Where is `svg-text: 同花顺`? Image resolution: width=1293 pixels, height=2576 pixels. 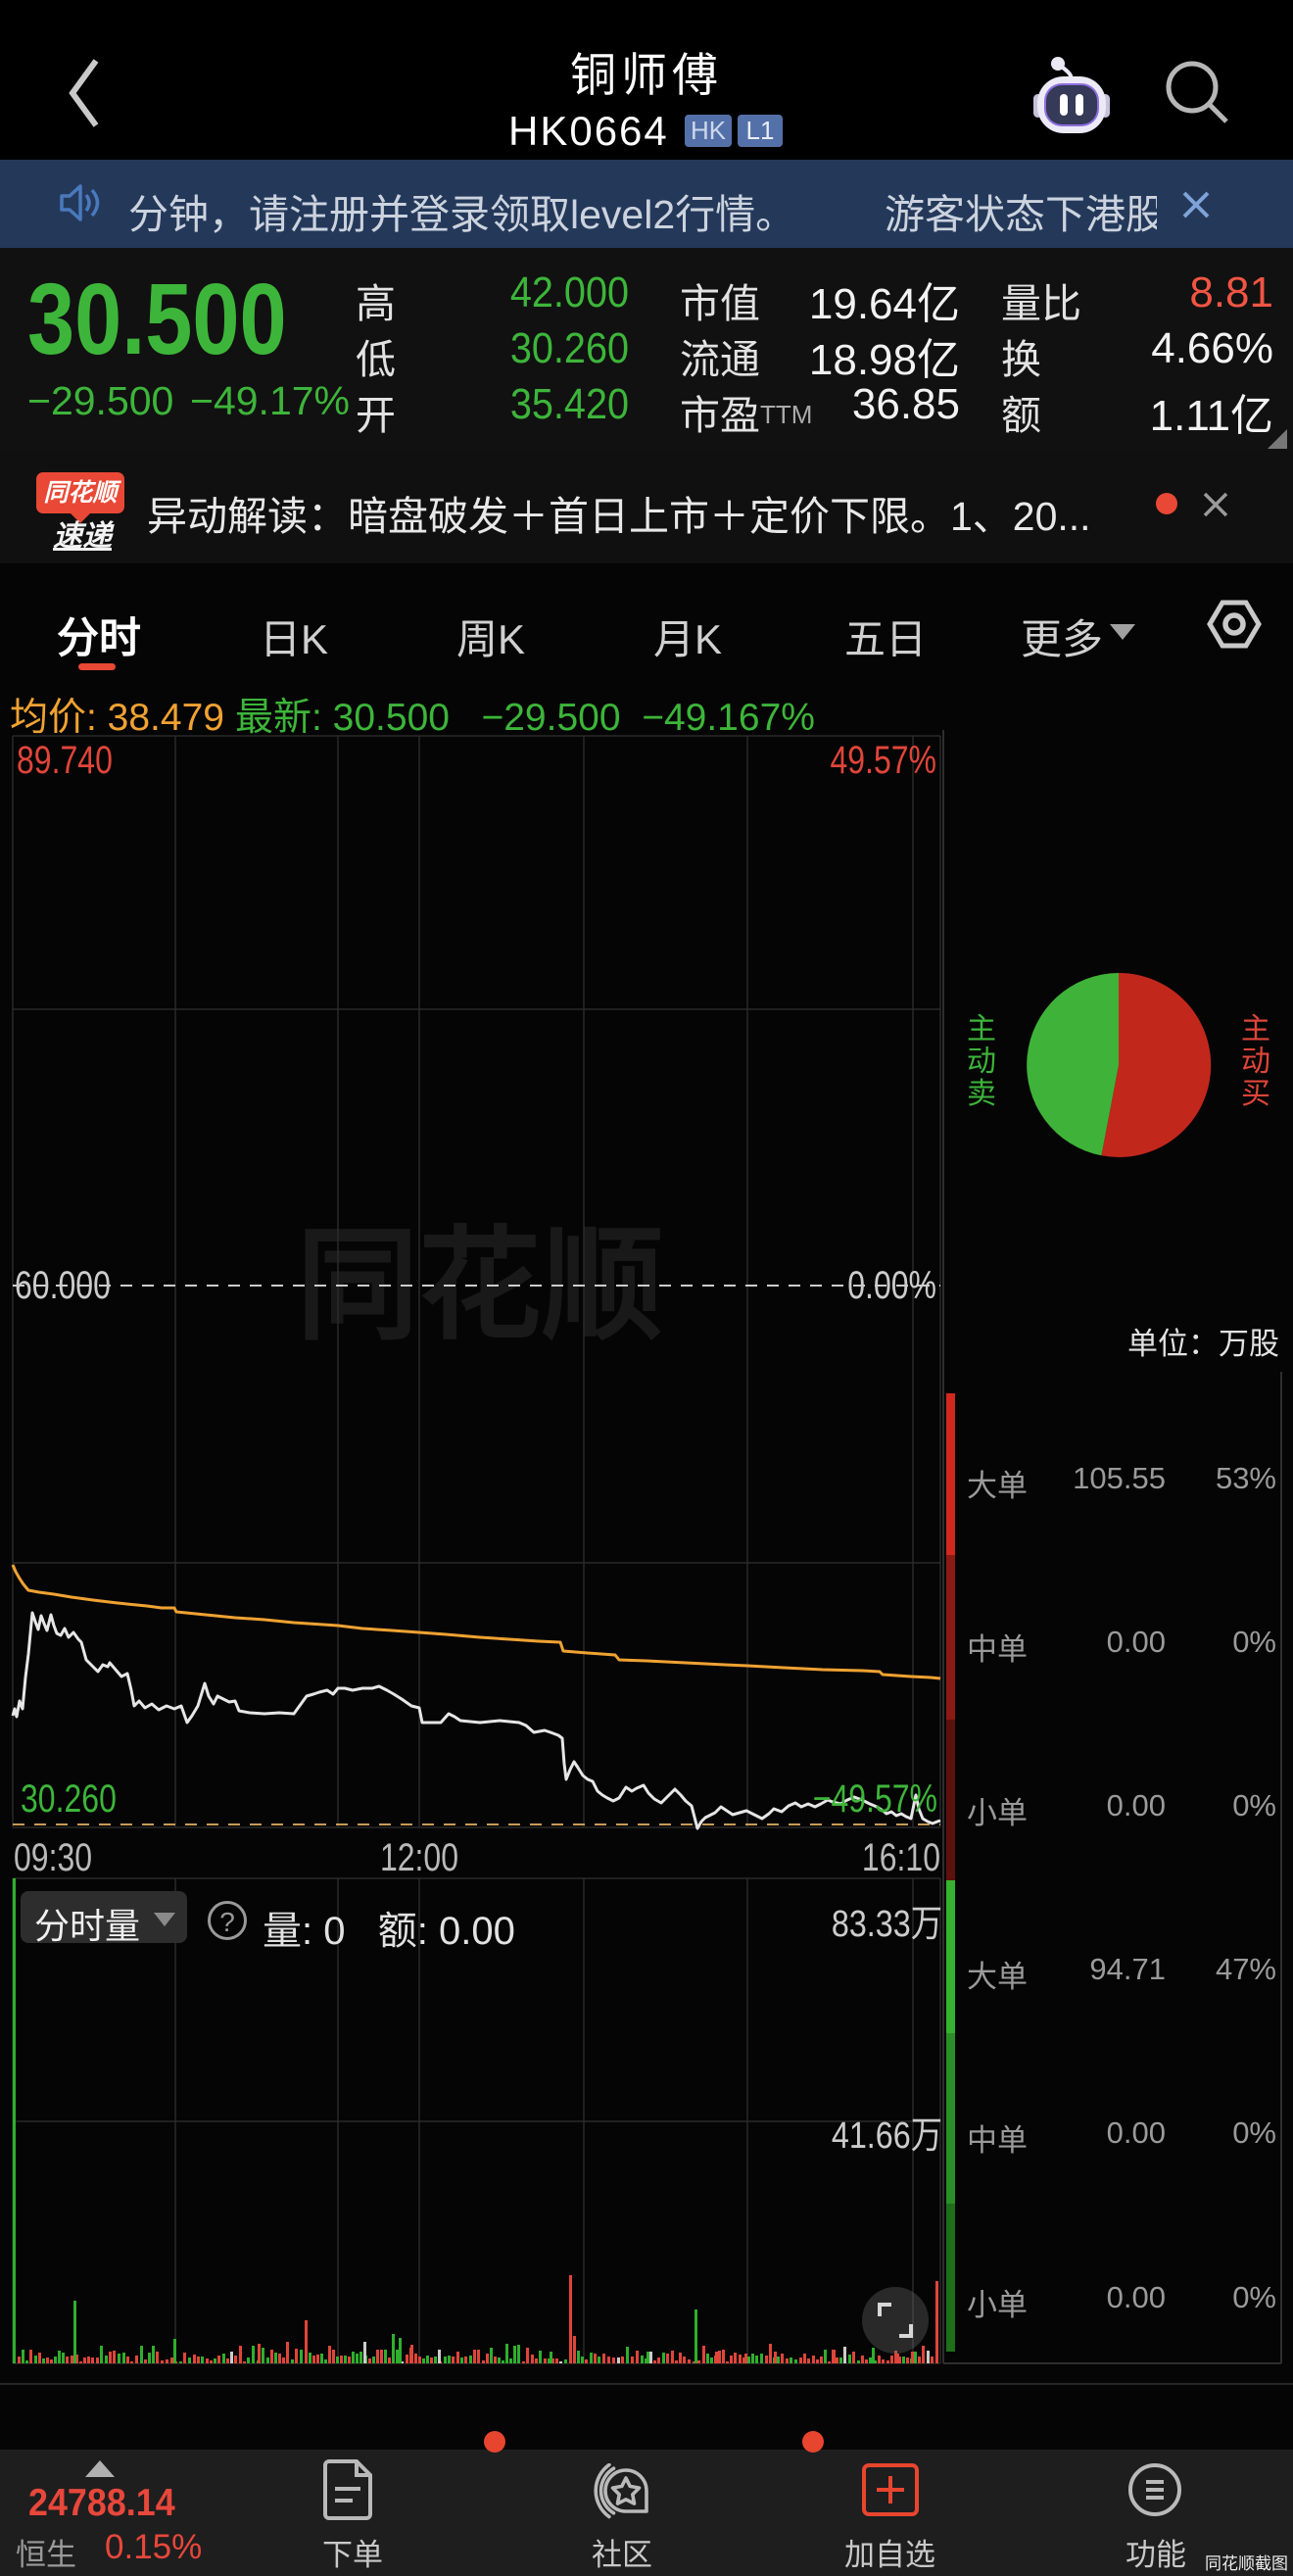 svg-text: 同花顺 is located at coordinates (480, 1286).